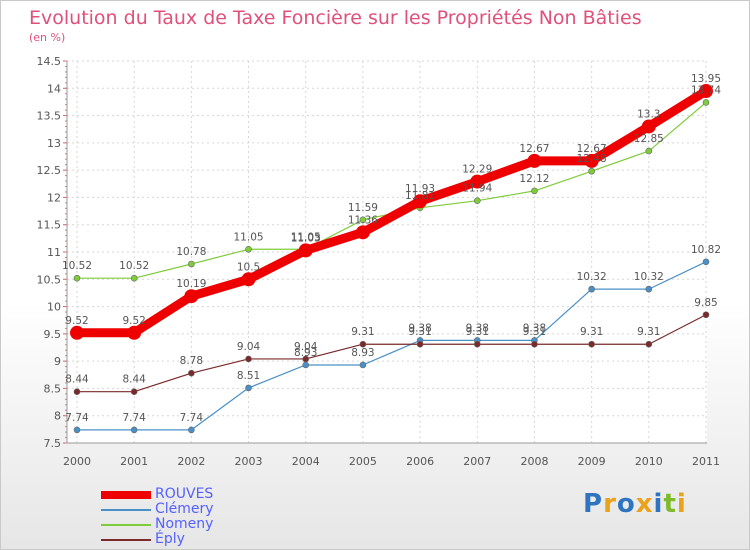 This screenshot has height=550, width=750. What do you see at coordinates (53, 443) in the screenshot?
I see `y-tick-label: 7.5` at bounding box center [53, 443].